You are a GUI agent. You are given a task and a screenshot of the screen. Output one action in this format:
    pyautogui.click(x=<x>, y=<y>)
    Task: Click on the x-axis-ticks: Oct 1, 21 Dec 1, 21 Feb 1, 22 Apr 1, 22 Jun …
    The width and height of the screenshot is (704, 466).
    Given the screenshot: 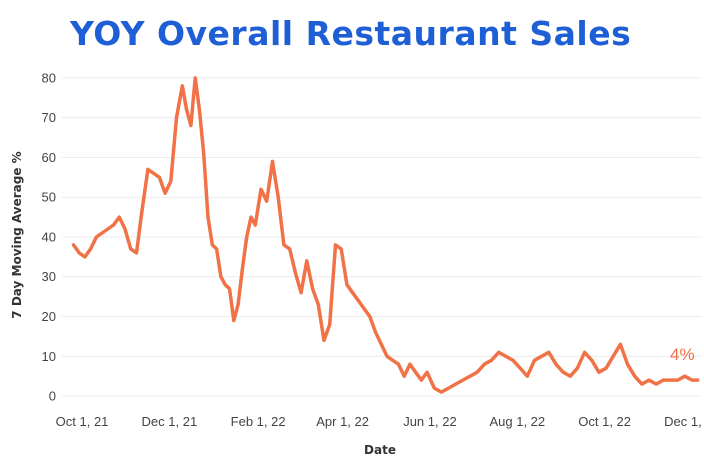 What is the action you would take?
    pyautogui.click(x=380, y=421)
    